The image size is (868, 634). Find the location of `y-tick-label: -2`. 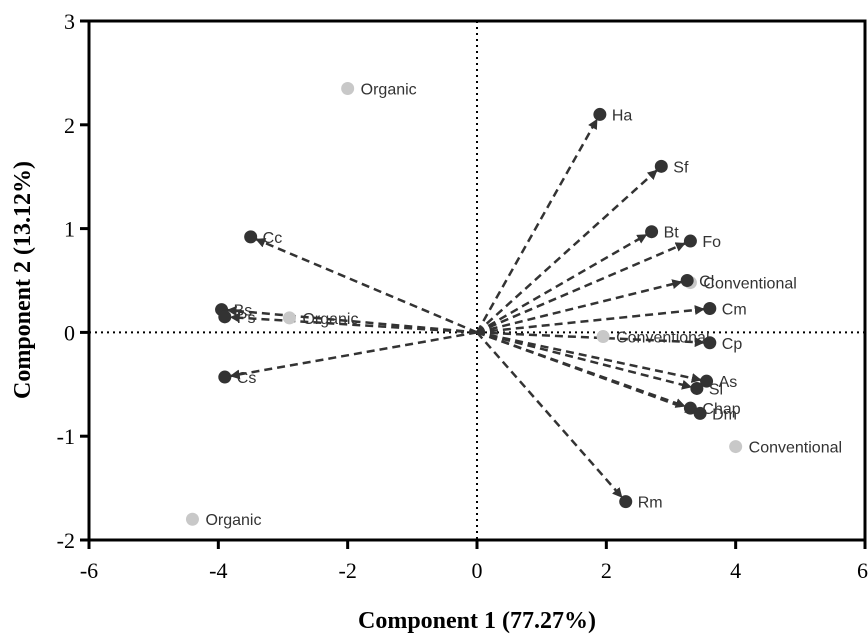

y-tick-label: -2 is located at coordinates (66, 540).